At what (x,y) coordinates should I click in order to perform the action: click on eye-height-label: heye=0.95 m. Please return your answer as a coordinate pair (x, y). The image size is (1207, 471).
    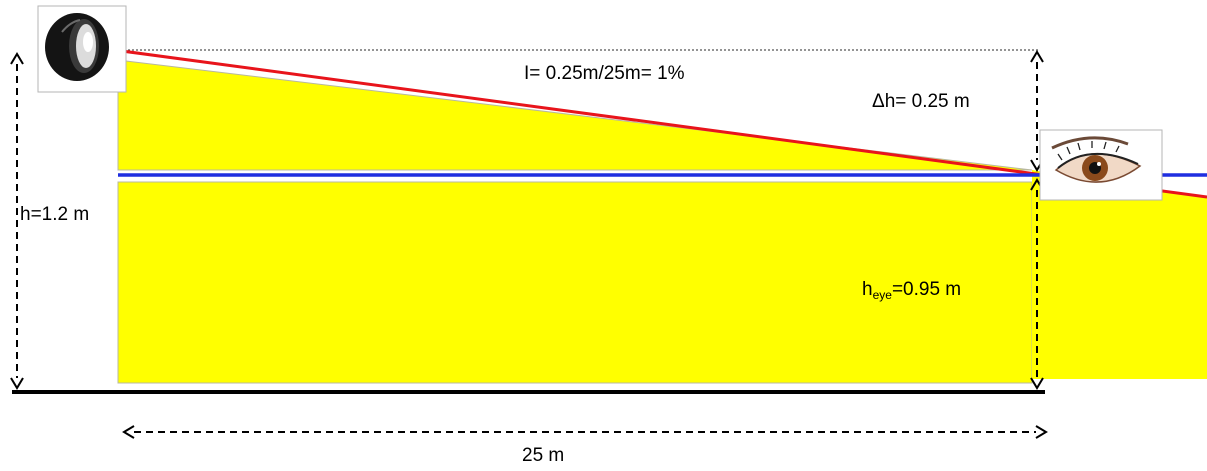
    Looking at the image, I should click on (911, 290).